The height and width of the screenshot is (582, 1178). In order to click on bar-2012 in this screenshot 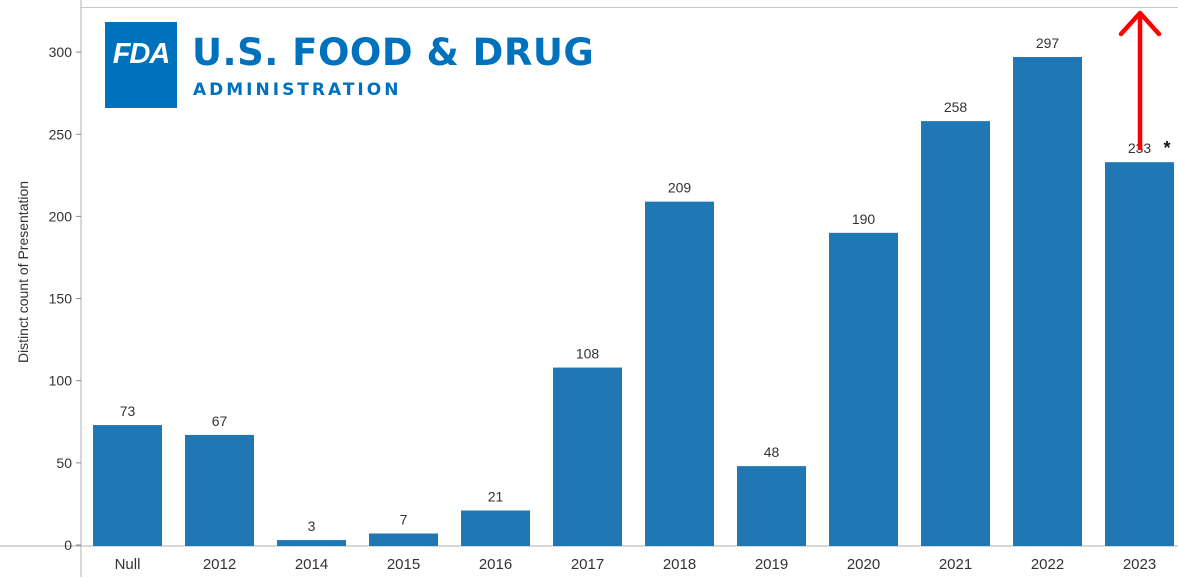, I will do `click(219, 490)`.